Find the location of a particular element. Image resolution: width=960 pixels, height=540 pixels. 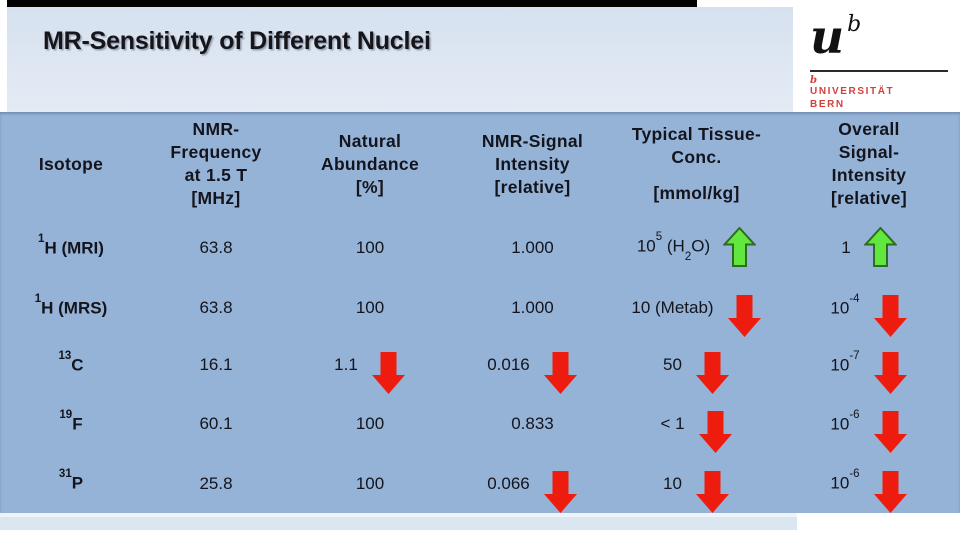

header-tissue-conc-top: Typical Tissue- Conc. is located at coordinates (696, 145).